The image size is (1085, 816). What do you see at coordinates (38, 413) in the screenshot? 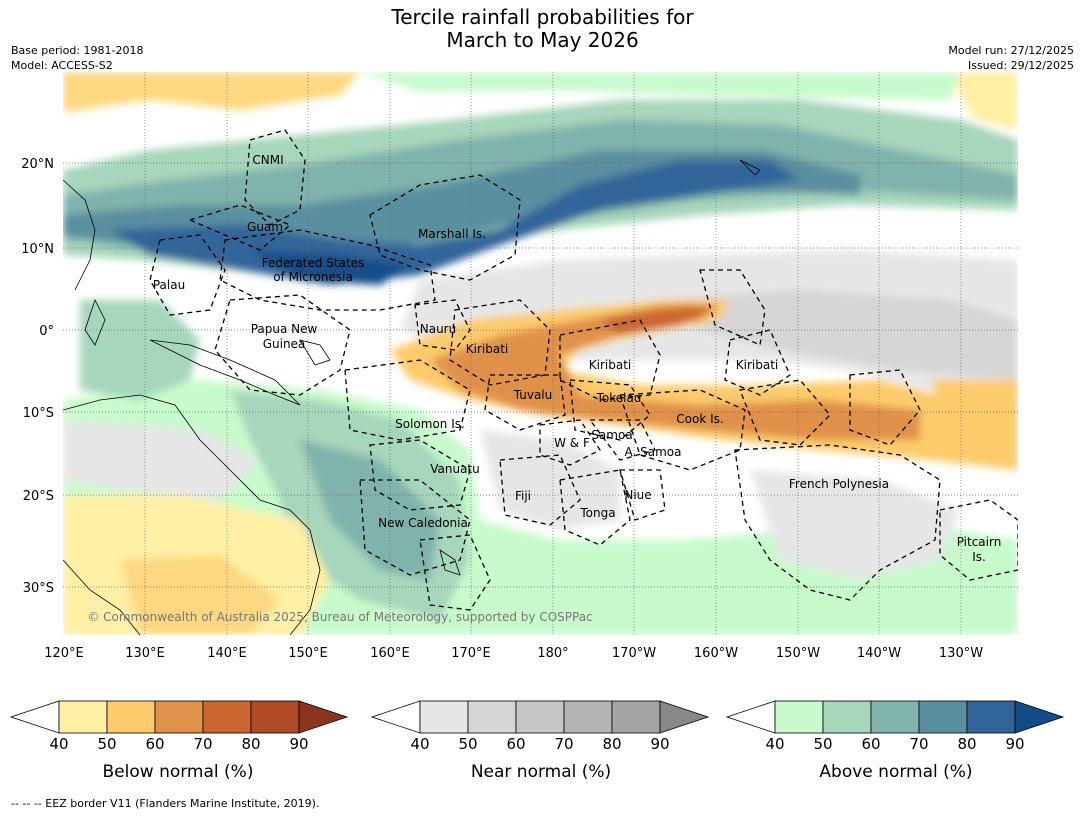
I see `lat-label: 10°S` at bounding box center [38, 413].